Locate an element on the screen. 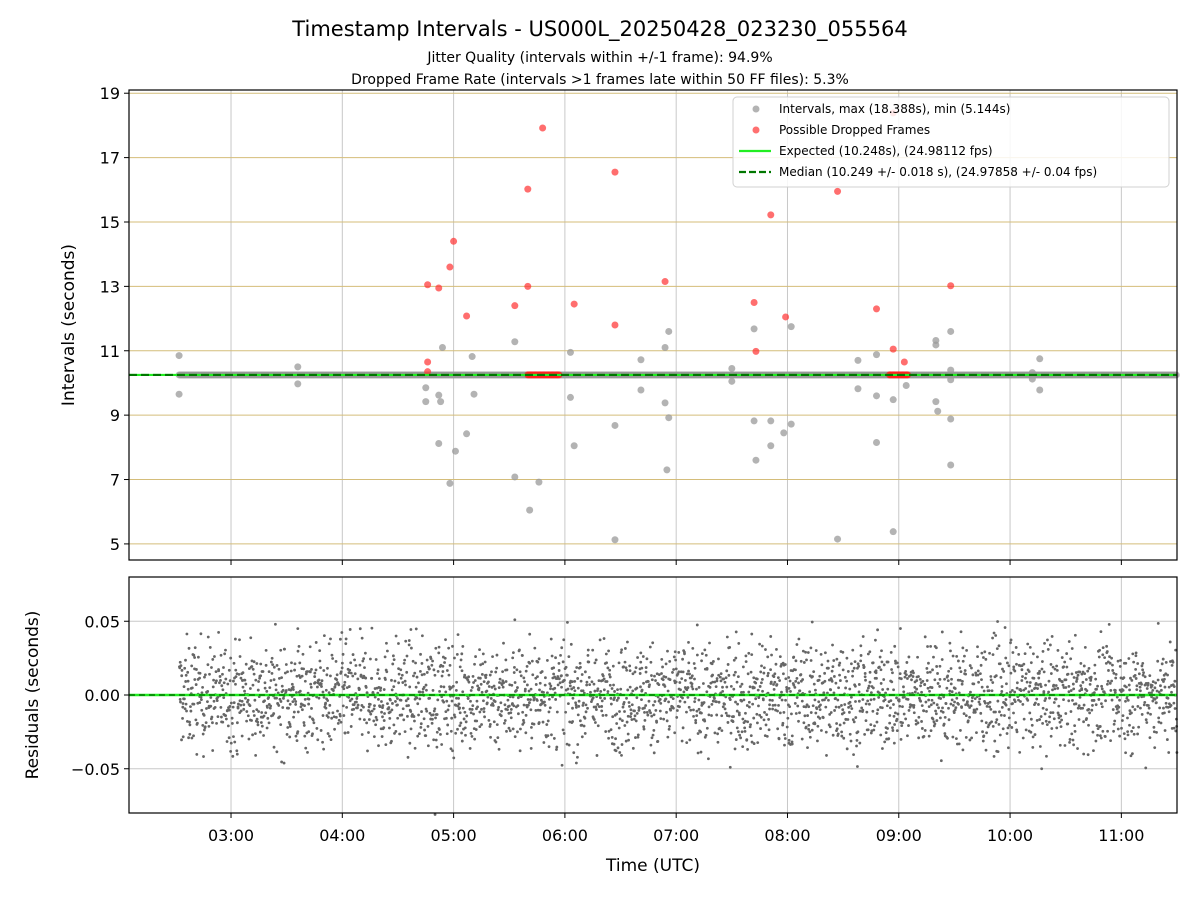 The image size is (1200, 900). interval-point is located at coordinates (732, 381).